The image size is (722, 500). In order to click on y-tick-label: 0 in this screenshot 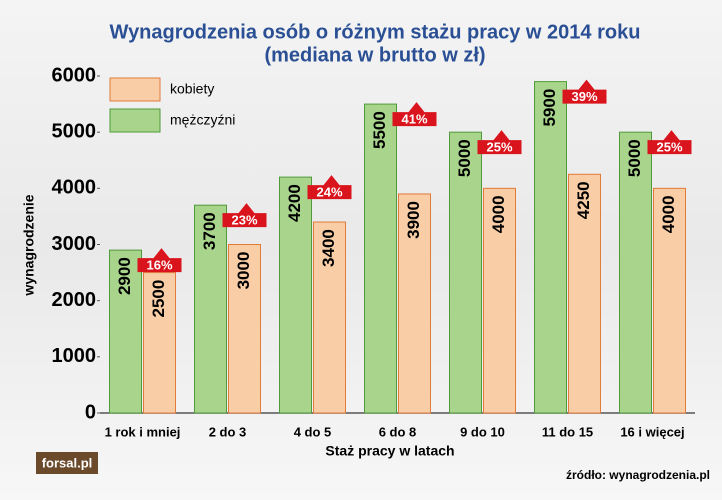, I will do `click(90, 412)`.